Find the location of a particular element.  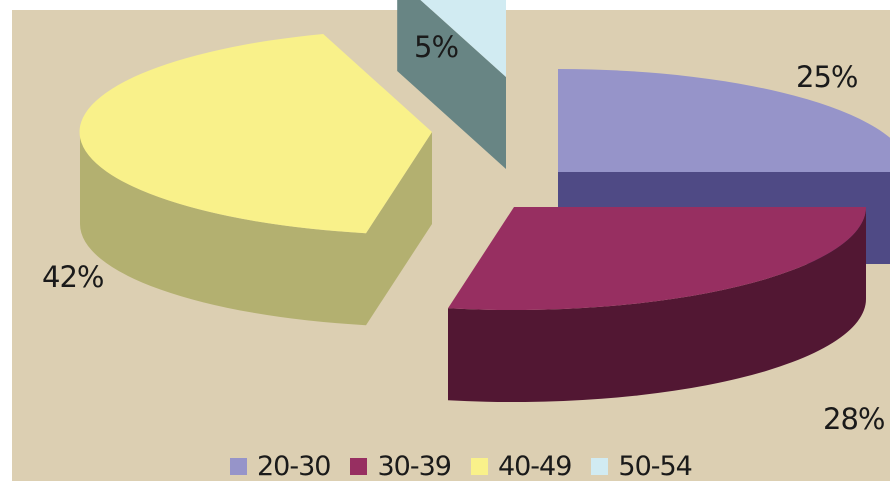

legend-label-20-30: 20-30 is located at coordinates (294, 466).